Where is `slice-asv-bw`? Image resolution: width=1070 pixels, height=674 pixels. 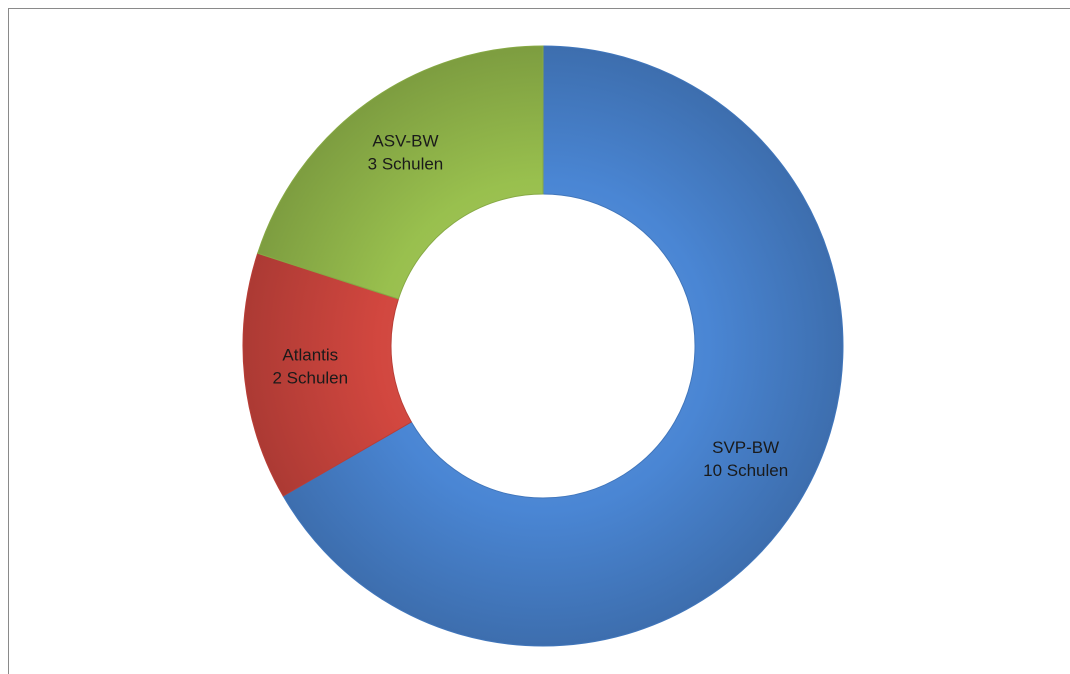
slice-asv-bw is located at coordinates (400, 172).